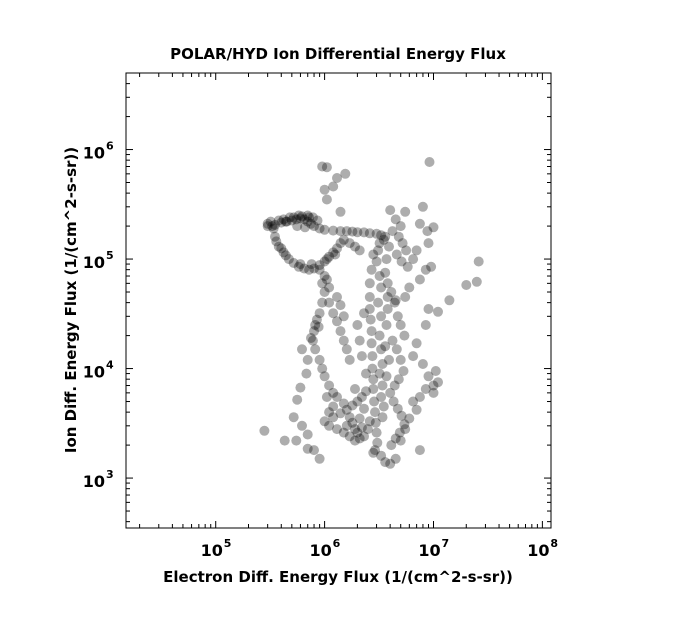 This screenshot has width=677, height=619. What do you see at coordinates (110, 474) in the screenshot?
I see `y-tick-label-exp-0: 3` at bounding box center [110, 474].